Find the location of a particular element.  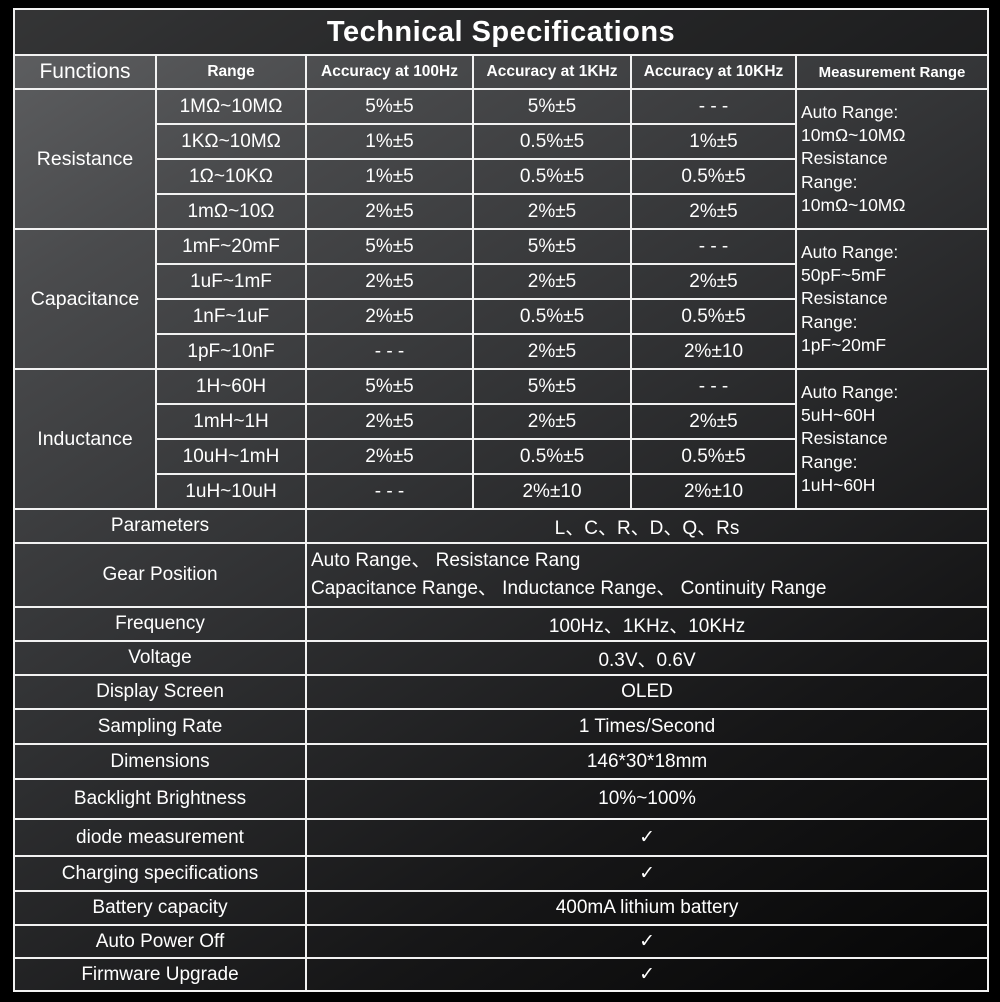

spec-value-battery-capacity: 400mA lithium battery is located at coordinates (647, 908).